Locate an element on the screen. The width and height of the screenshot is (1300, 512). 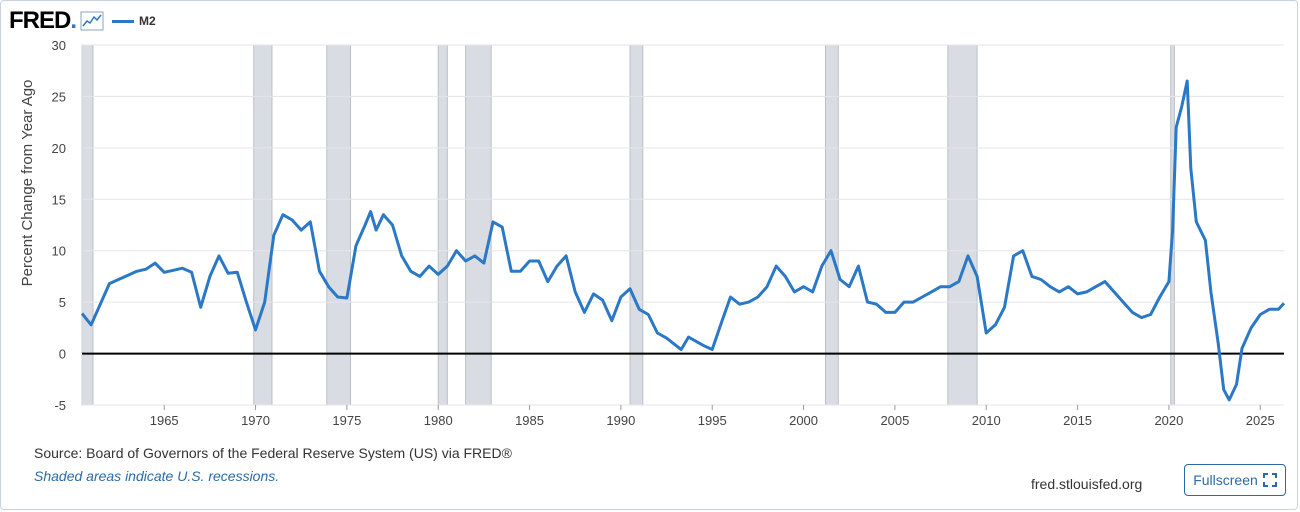
header: FRED. M2 is located at coordinates (82, 21).